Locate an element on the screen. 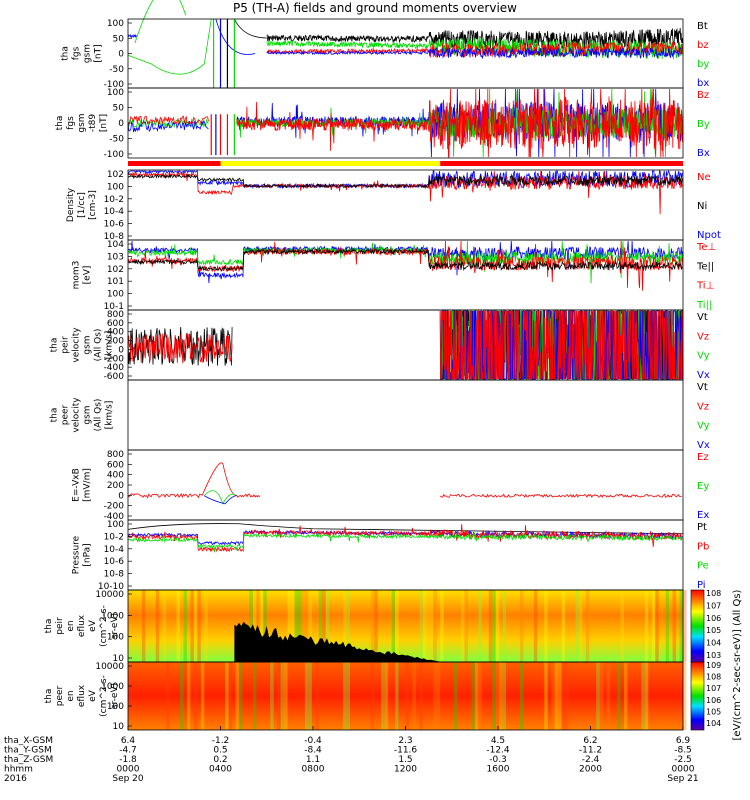 The width and height of the screenshot is (750, 800). x-axis-value: -12.4 is located at coordinates (498, 751).